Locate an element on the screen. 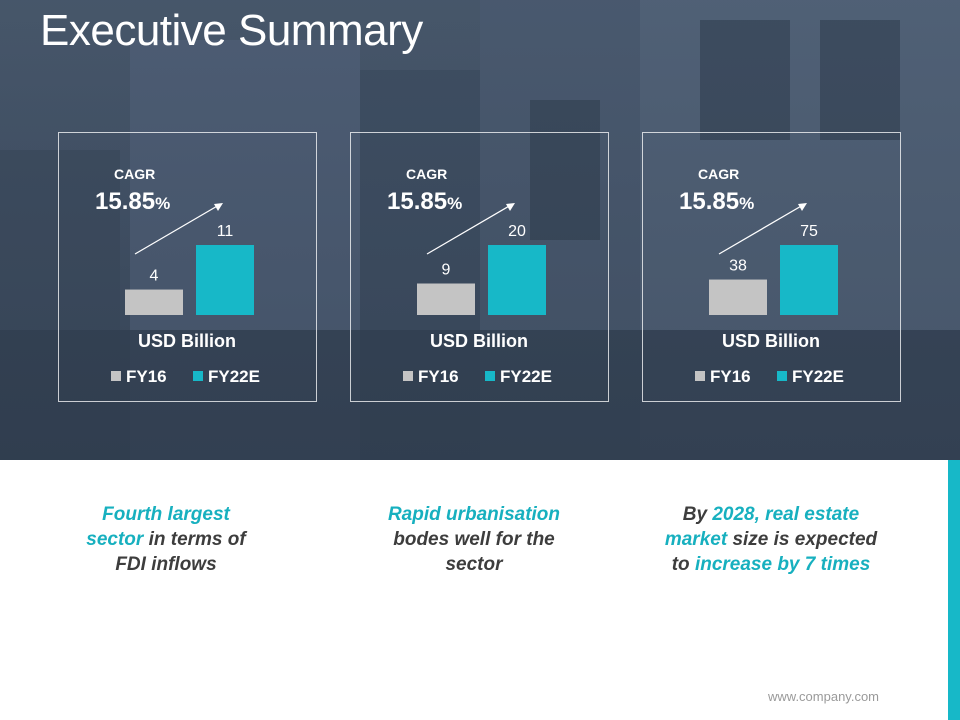  chart-card-1: CAGR 15.85% 4 11 USD Billion FY16 FY22E is located at coordinates (187, 267).